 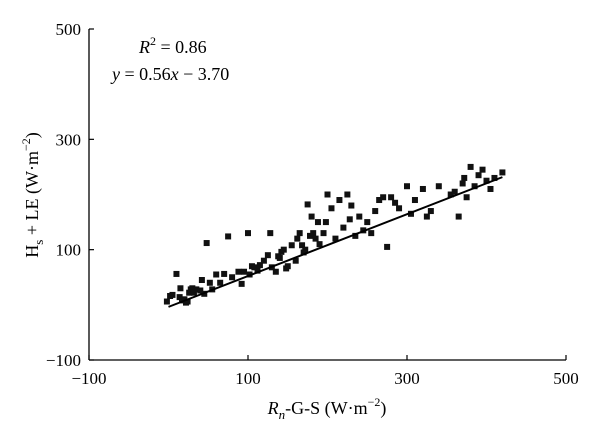 I want to click on y-tick-label: −100, so click(x=63, y=360).